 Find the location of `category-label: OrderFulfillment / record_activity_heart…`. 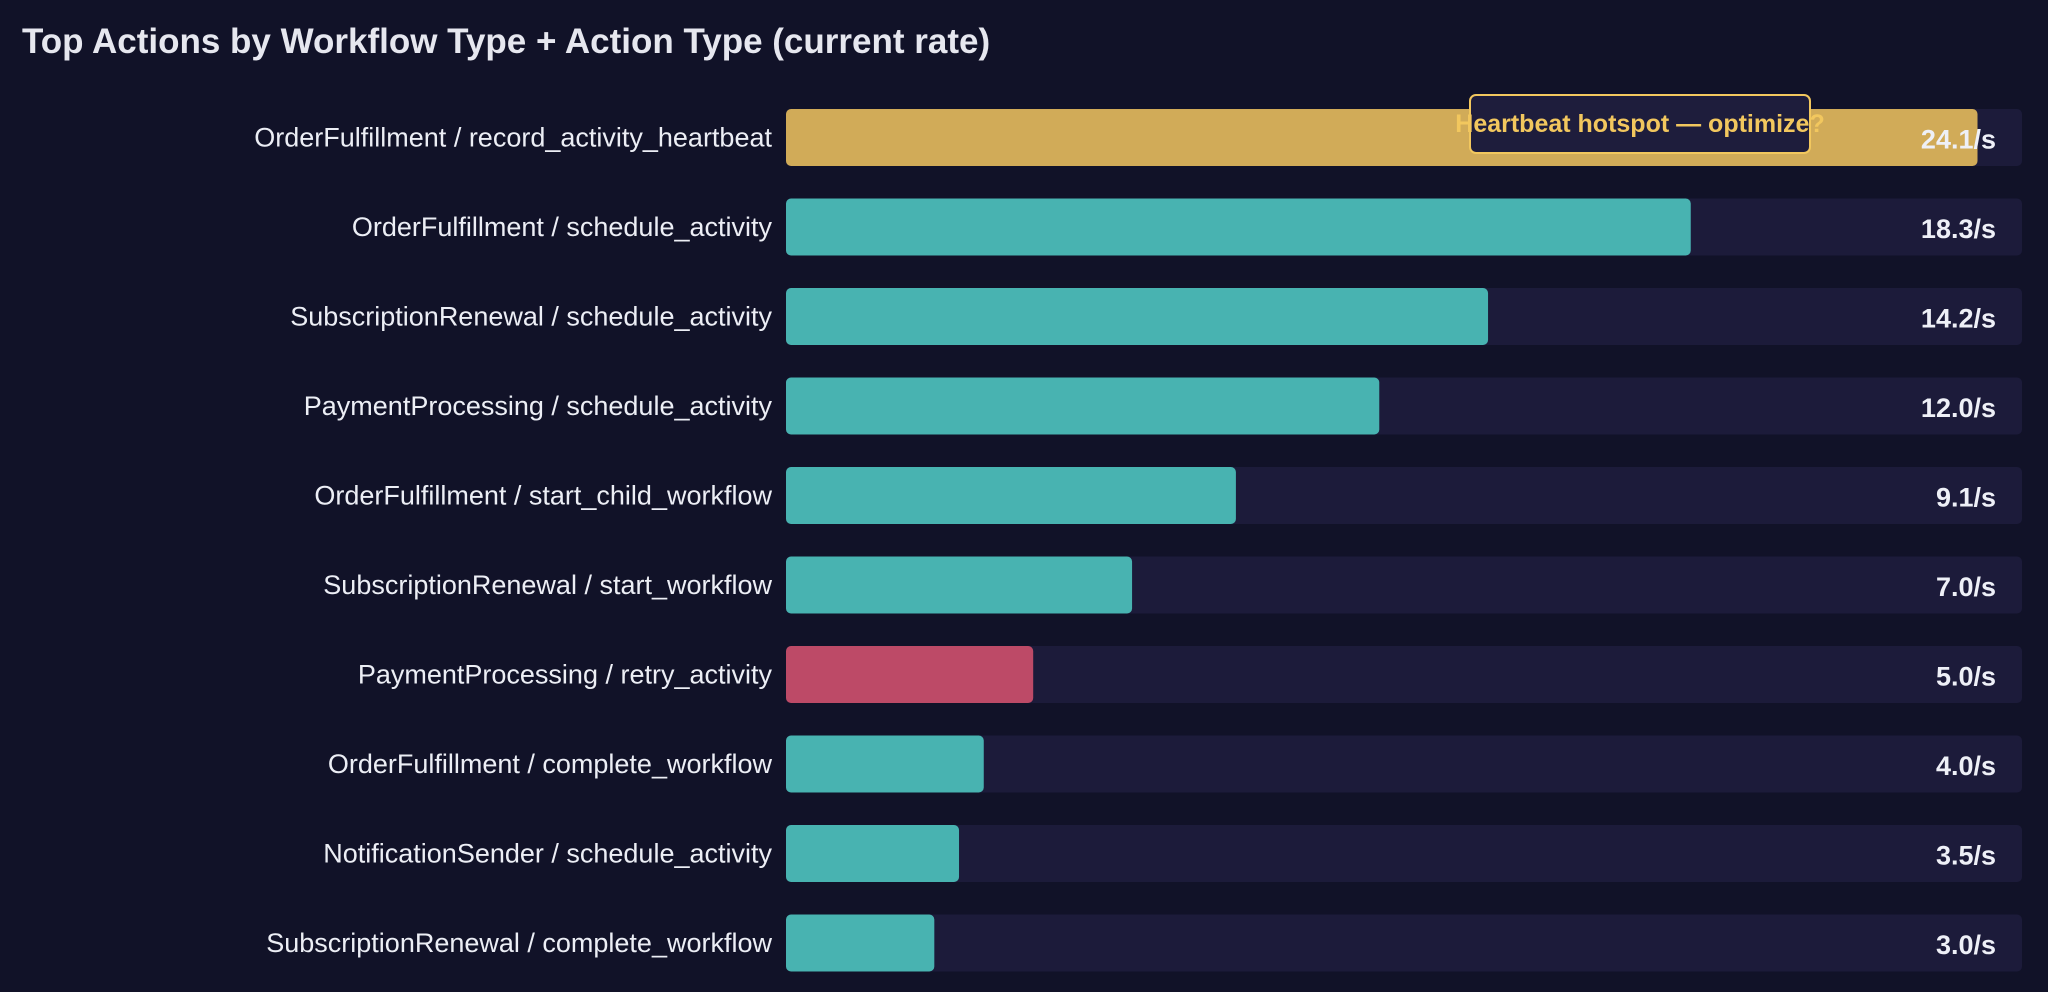

category-label: OrderFulfillment / record_activity_heart… is located at coordinates (513, 138).